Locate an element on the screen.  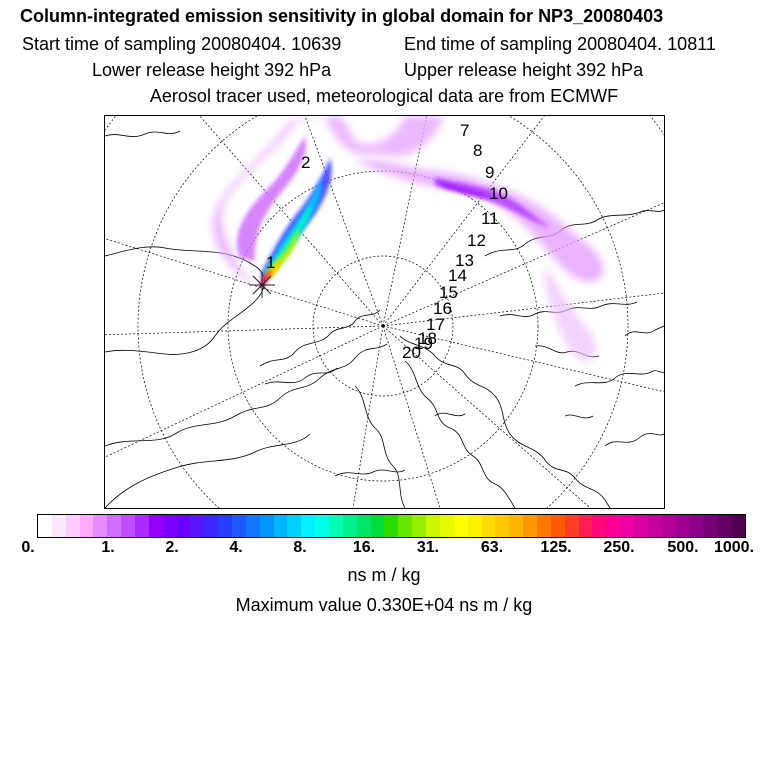
day-label: 8 is located at coordinates (477, 150).